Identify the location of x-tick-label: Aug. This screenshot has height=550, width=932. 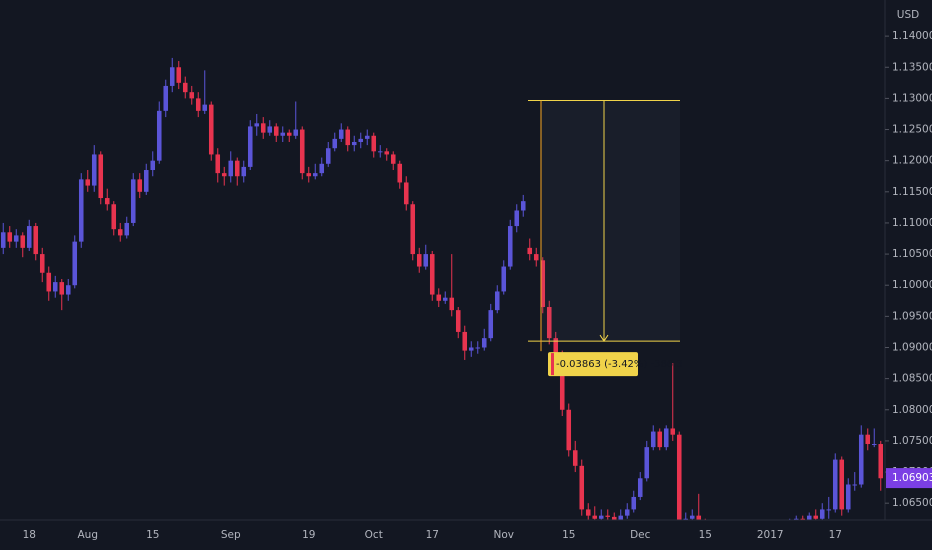
(87, 535).